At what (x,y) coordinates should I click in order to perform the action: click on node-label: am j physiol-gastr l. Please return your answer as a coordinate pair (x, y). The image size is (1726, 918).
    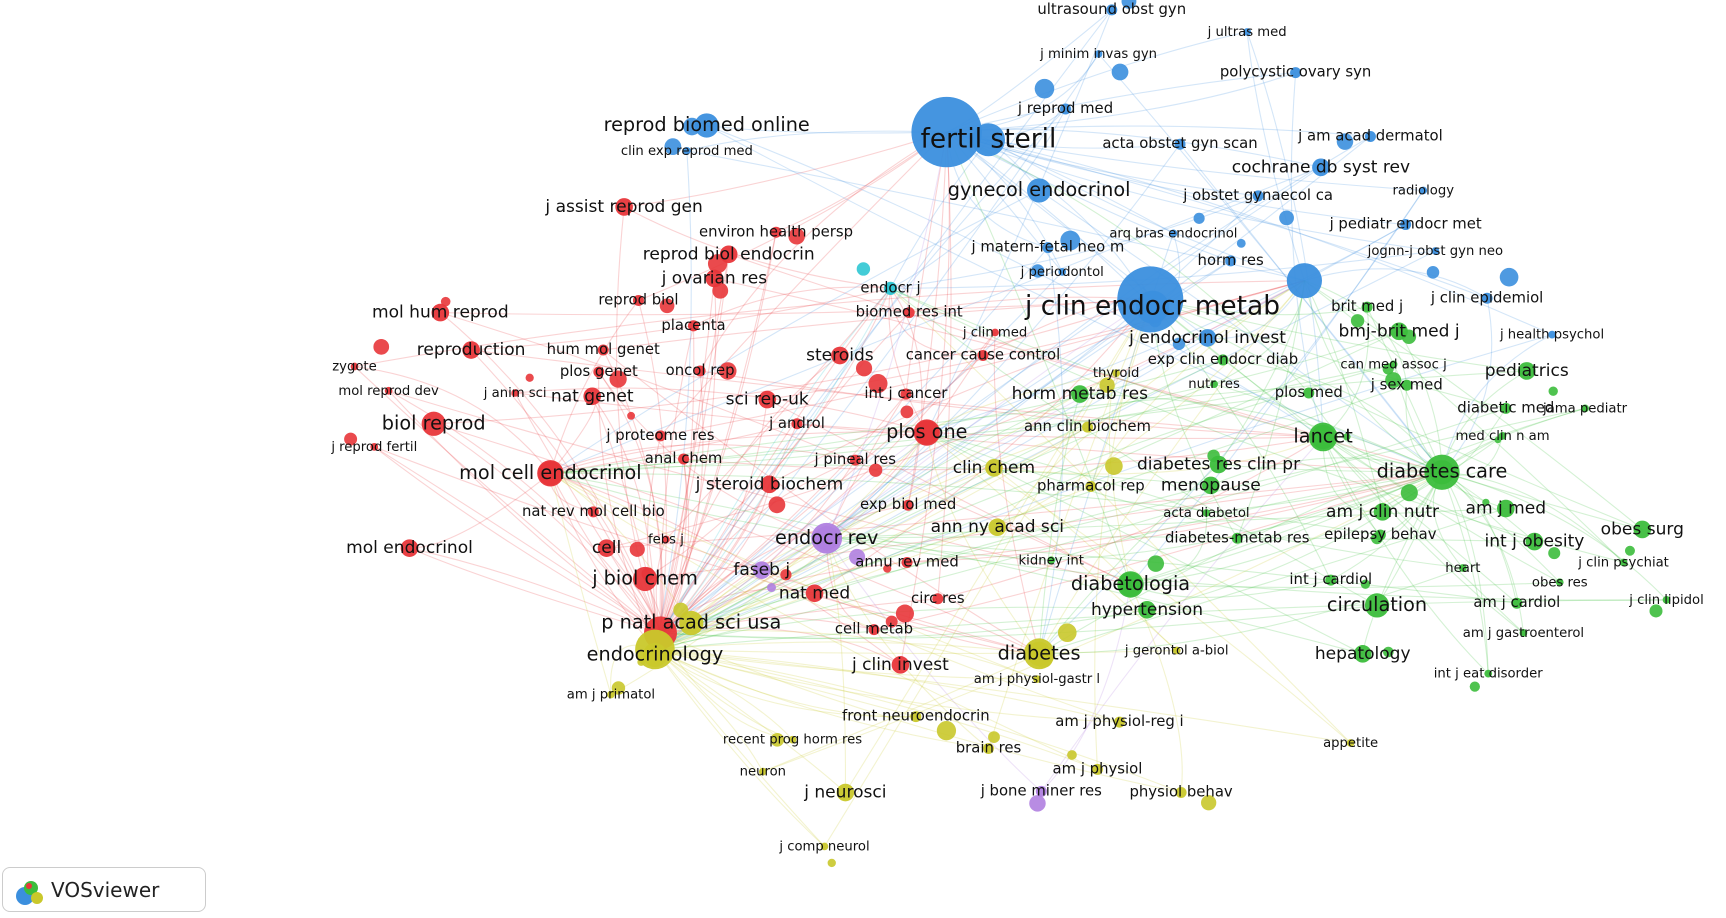
    Looking at the image, I should click on (1037, 679).